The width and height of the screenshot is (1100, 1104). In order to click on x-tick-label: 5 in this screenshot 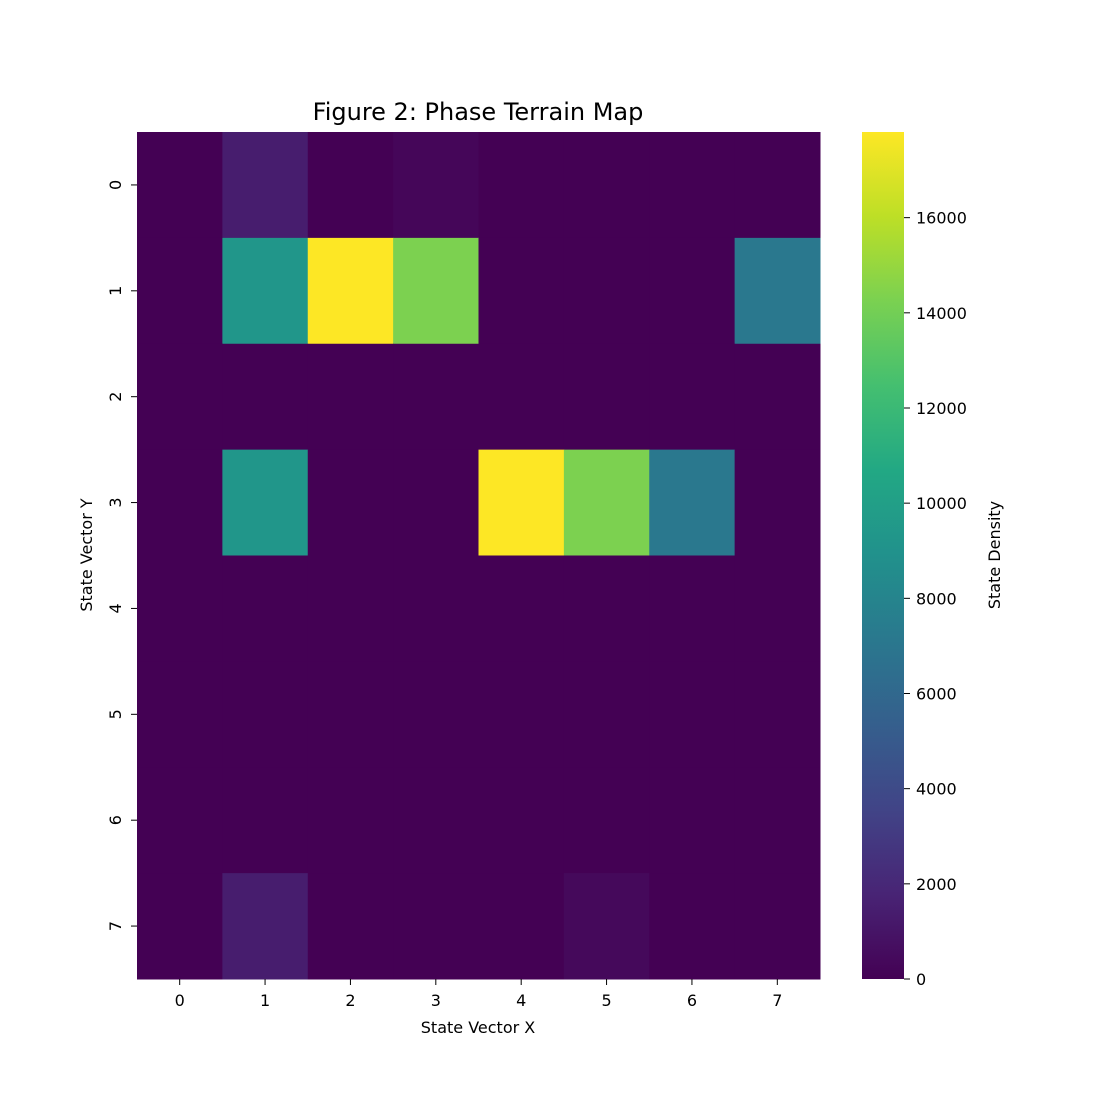, I will do `click(606, 1000)`.